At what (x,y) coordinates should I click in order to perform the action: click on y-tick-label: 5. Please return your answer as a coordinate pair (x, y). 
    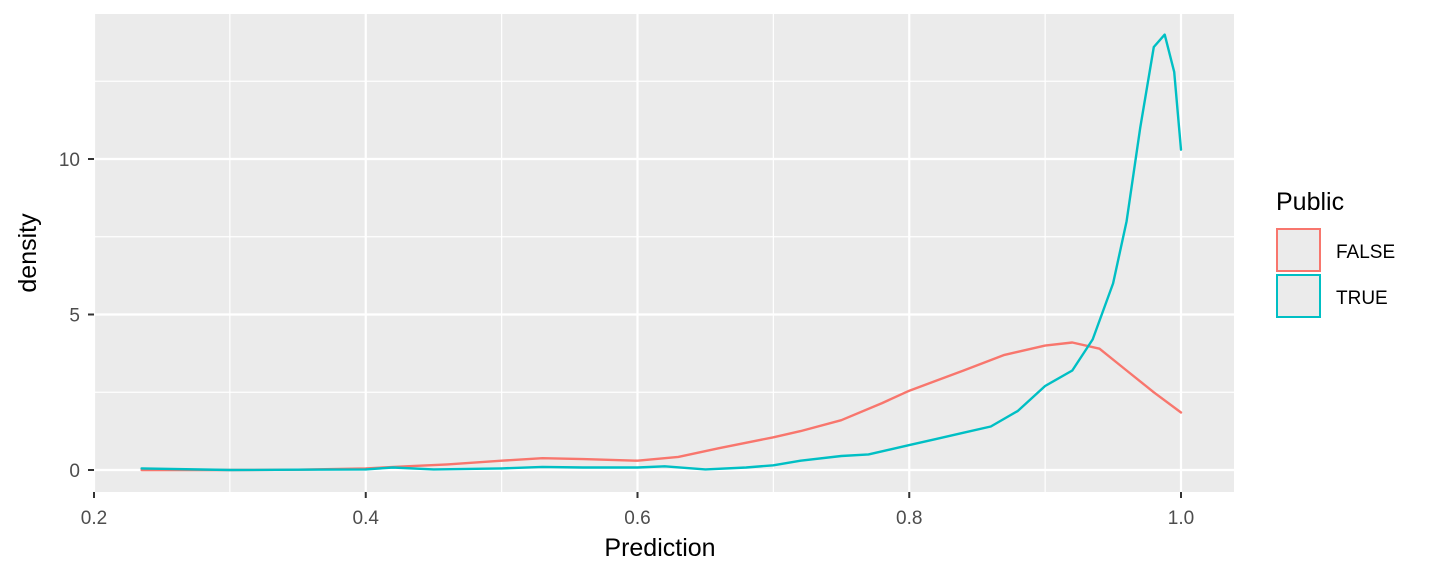
    Looking at the image, I should click on (74, 316).